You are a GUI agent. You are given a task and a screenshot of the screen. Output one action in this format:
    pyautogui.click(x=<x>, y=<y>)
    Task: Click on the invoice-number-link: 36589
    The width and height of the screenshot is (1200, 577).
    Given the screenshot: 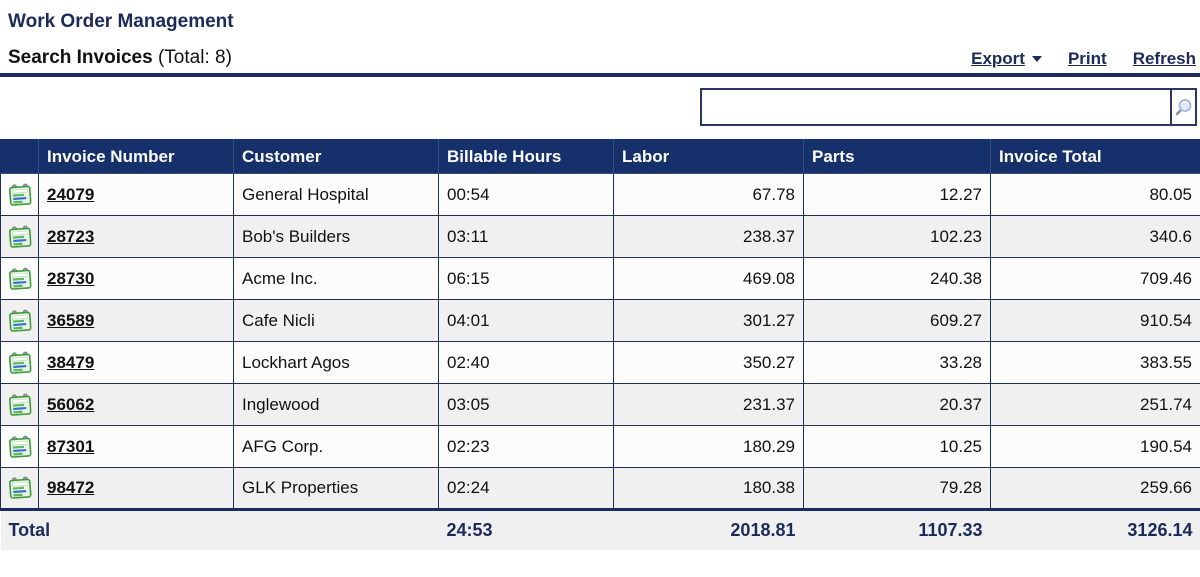 What is the action you would take?
    pyautogui.click(x=71, y=320)
    